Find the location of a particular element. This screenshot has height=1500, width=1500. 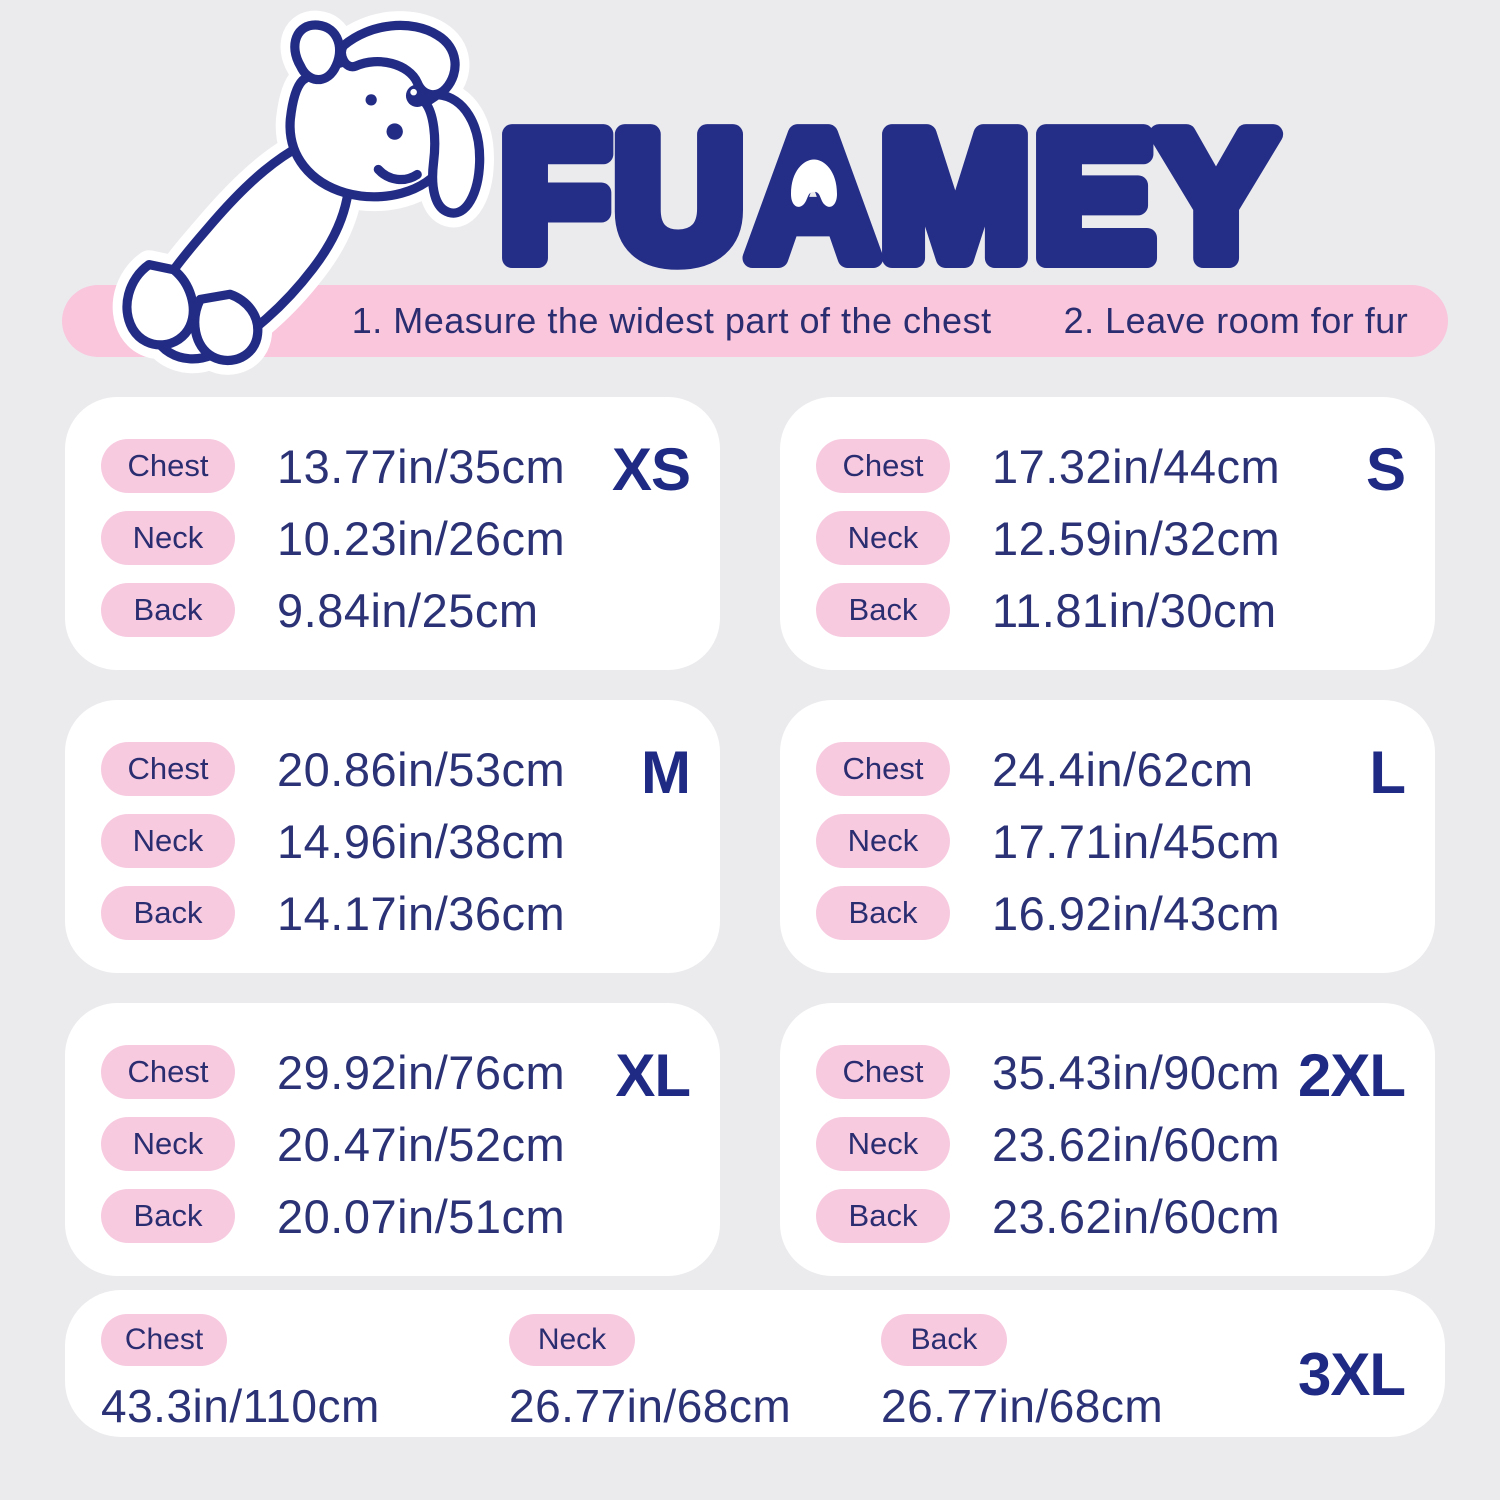

neck-column: Neck 26.77in/68cm is located at coordinates (695, 1375).